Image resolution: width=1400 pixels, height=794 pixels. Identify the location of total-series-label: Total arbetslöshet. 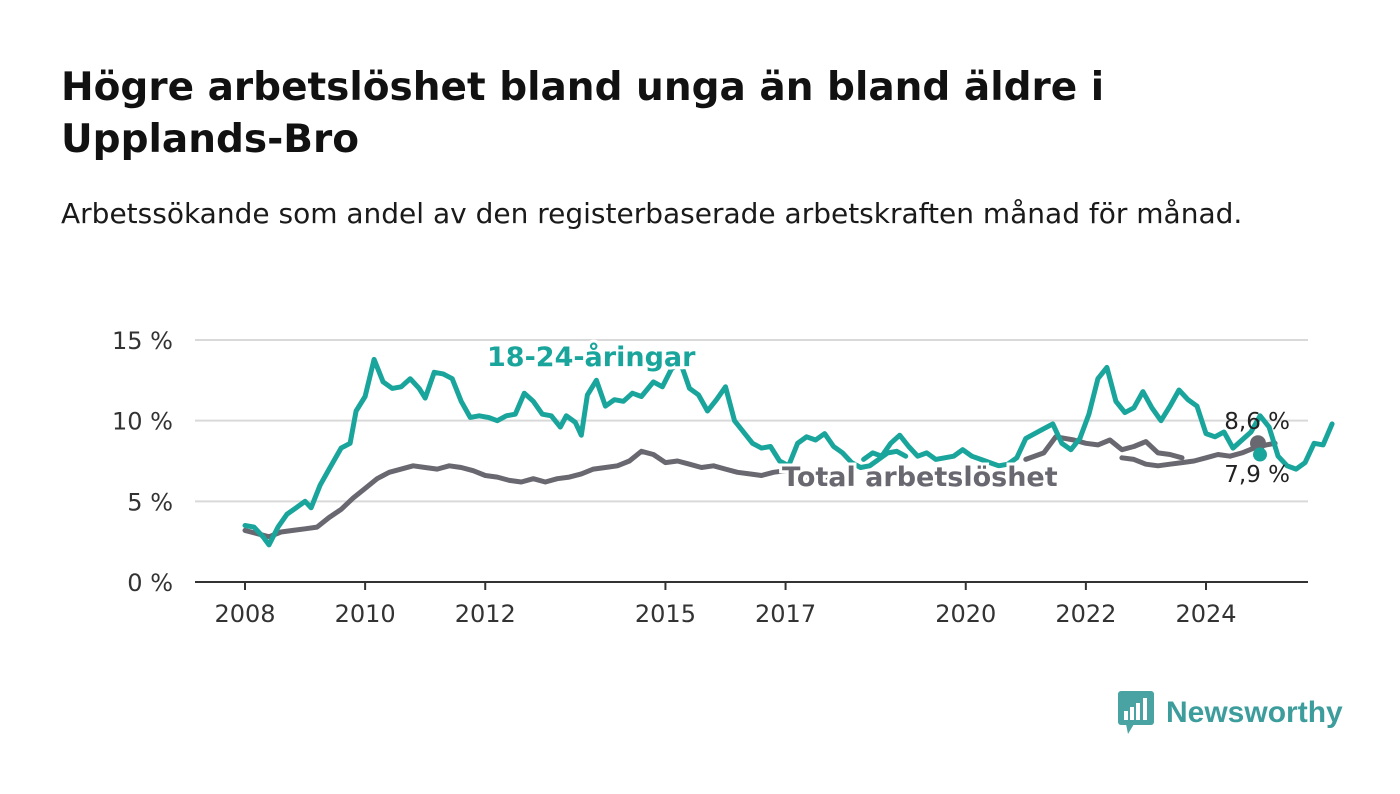
(920, 477).